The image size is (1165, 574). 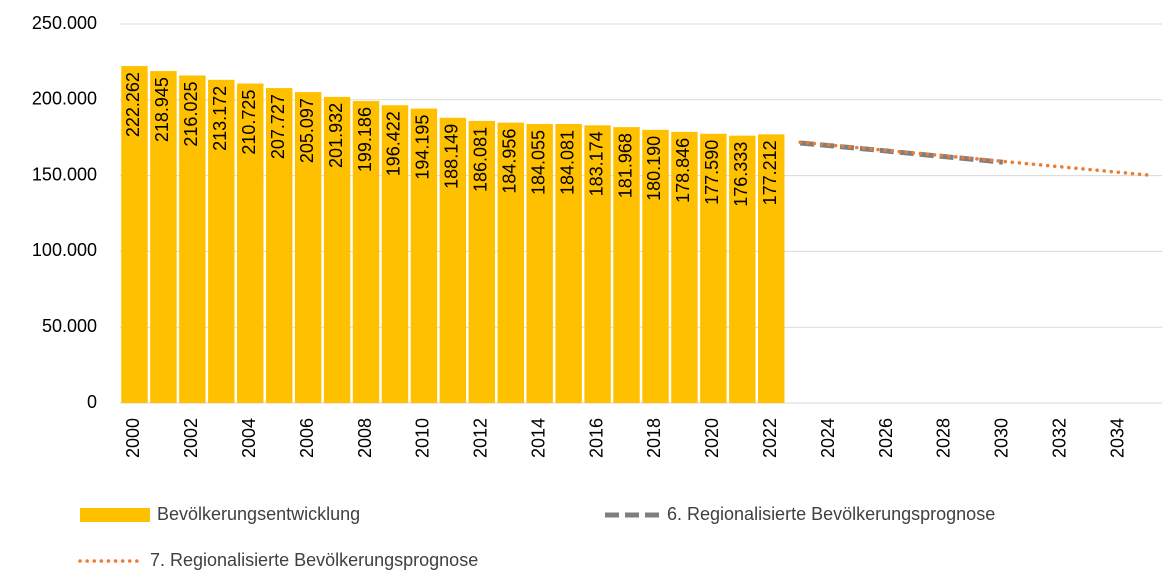 What do you see at coordinates (64, 99) in the screenshot?
I see `y-tick-label: 200.000` at bounding box center [64, 99].